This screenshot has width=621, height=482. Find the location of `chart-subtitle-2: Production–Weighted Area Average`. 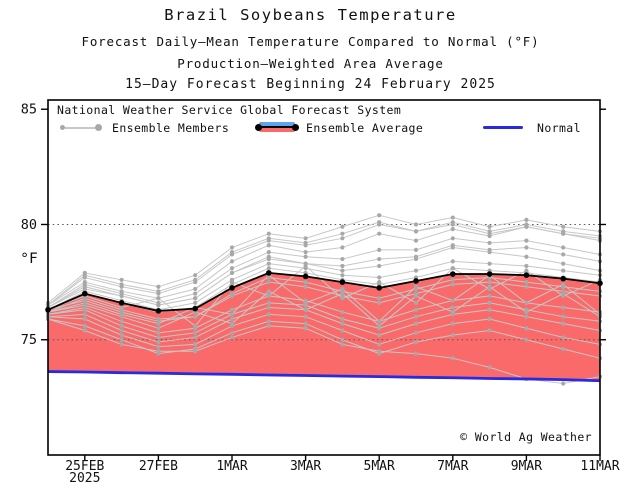

chart-subtitle-2: Production–Weighted Area Average is located at coordinates (310, 63).